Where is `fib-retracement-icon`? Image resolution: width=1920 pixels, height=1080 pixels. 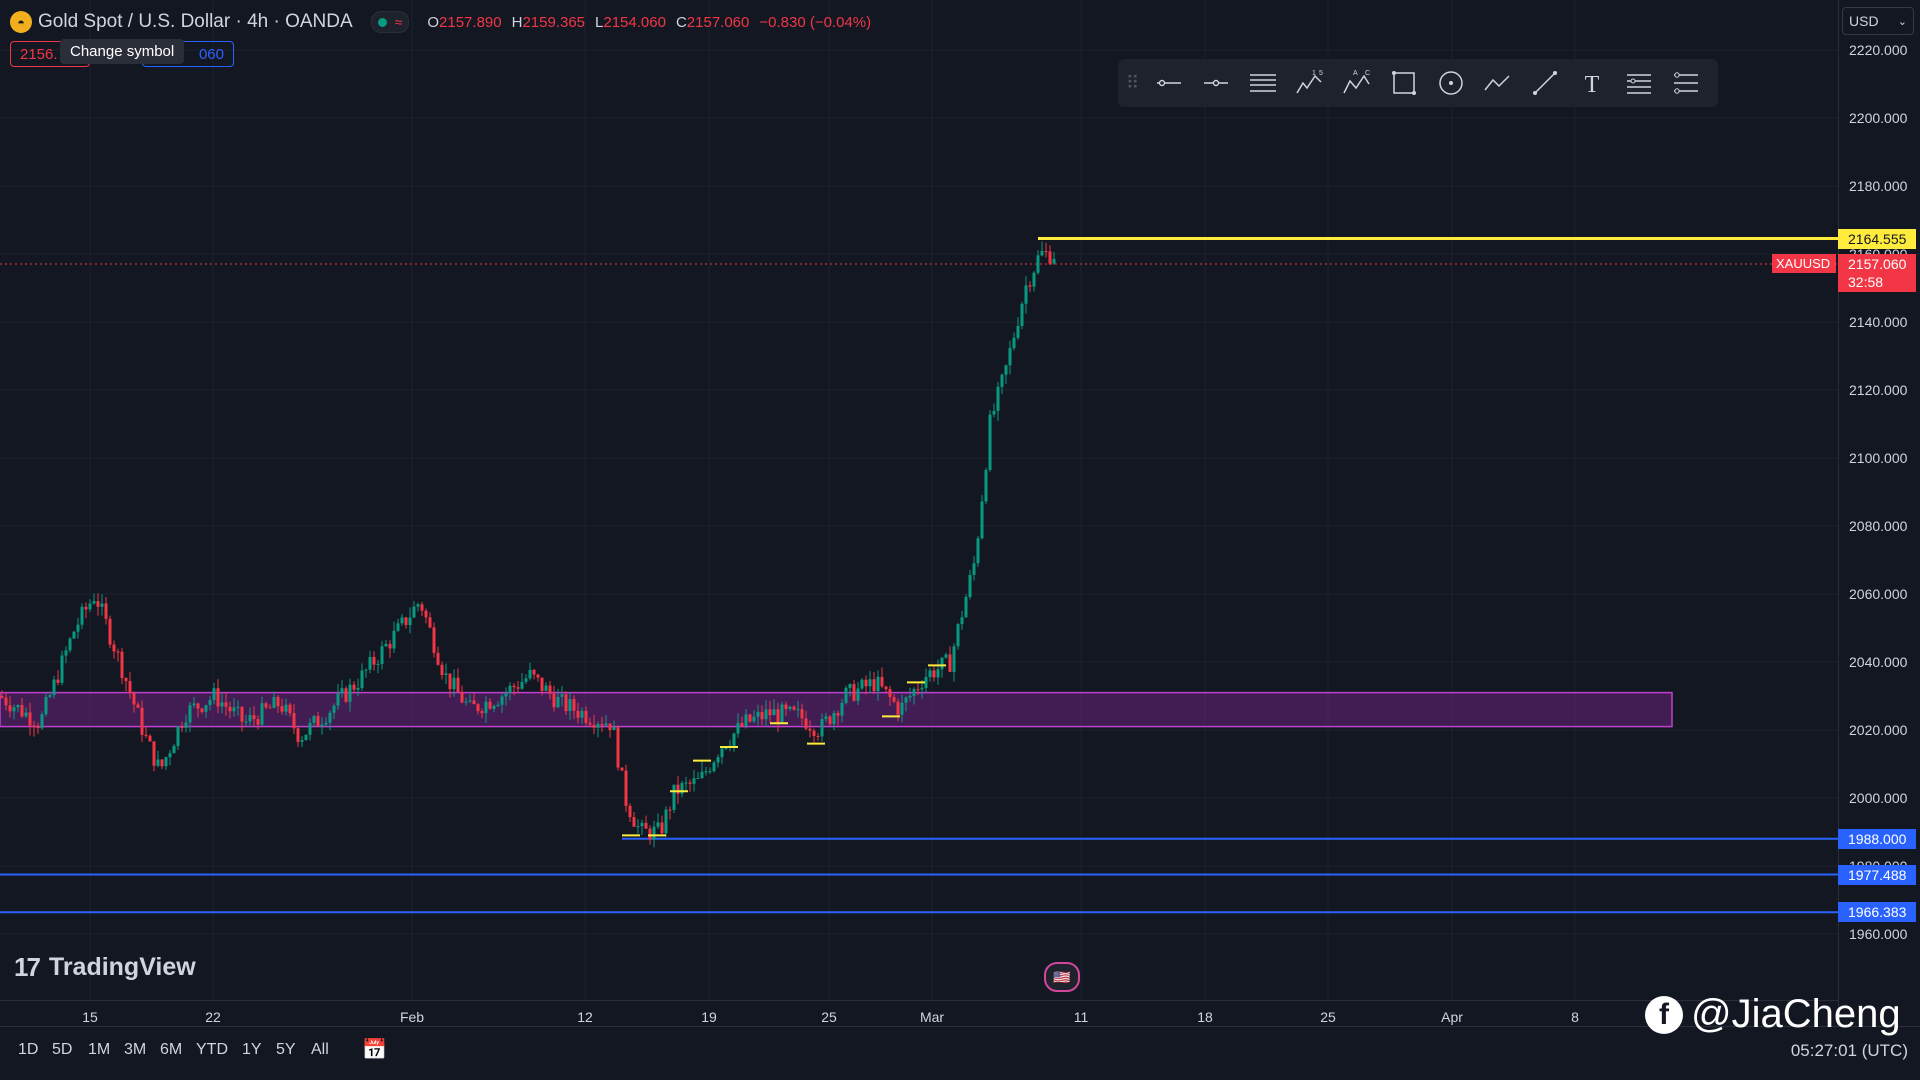 fib-retracement-icon is located at coordinates (1639, 83).